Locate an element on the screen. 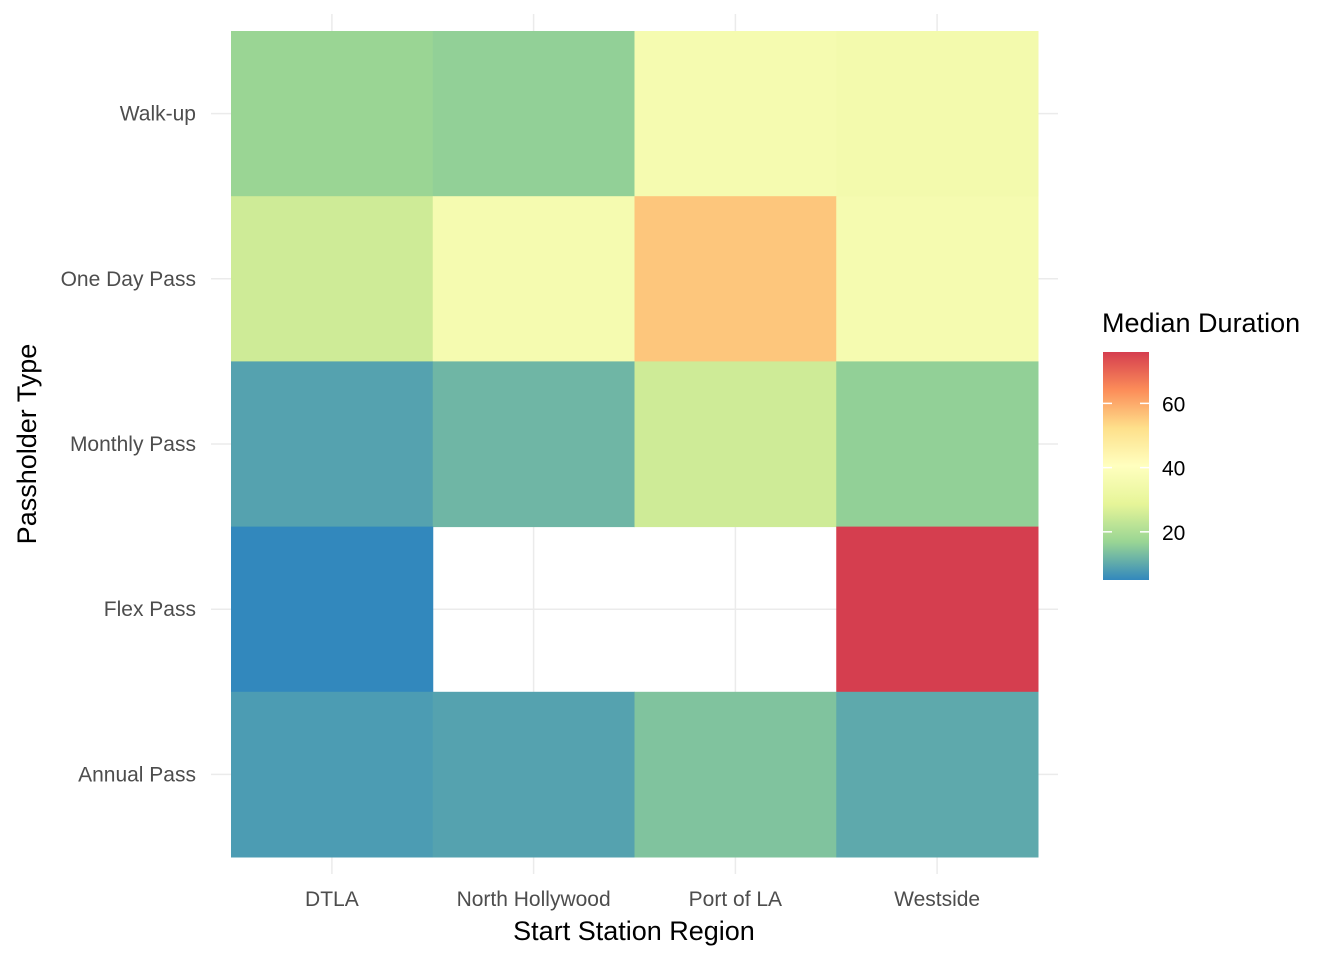  legend: Median Duration 20 40 60 is located at coordinates (1201, 444).